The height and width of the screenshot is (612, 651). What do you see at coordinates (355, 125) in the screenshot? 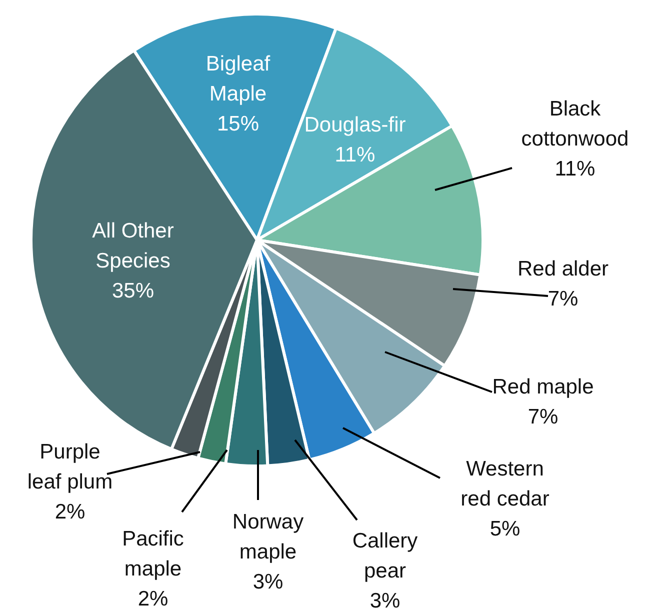
I see `slice-label: Douglas-fir` at bounding box center [355, 125].